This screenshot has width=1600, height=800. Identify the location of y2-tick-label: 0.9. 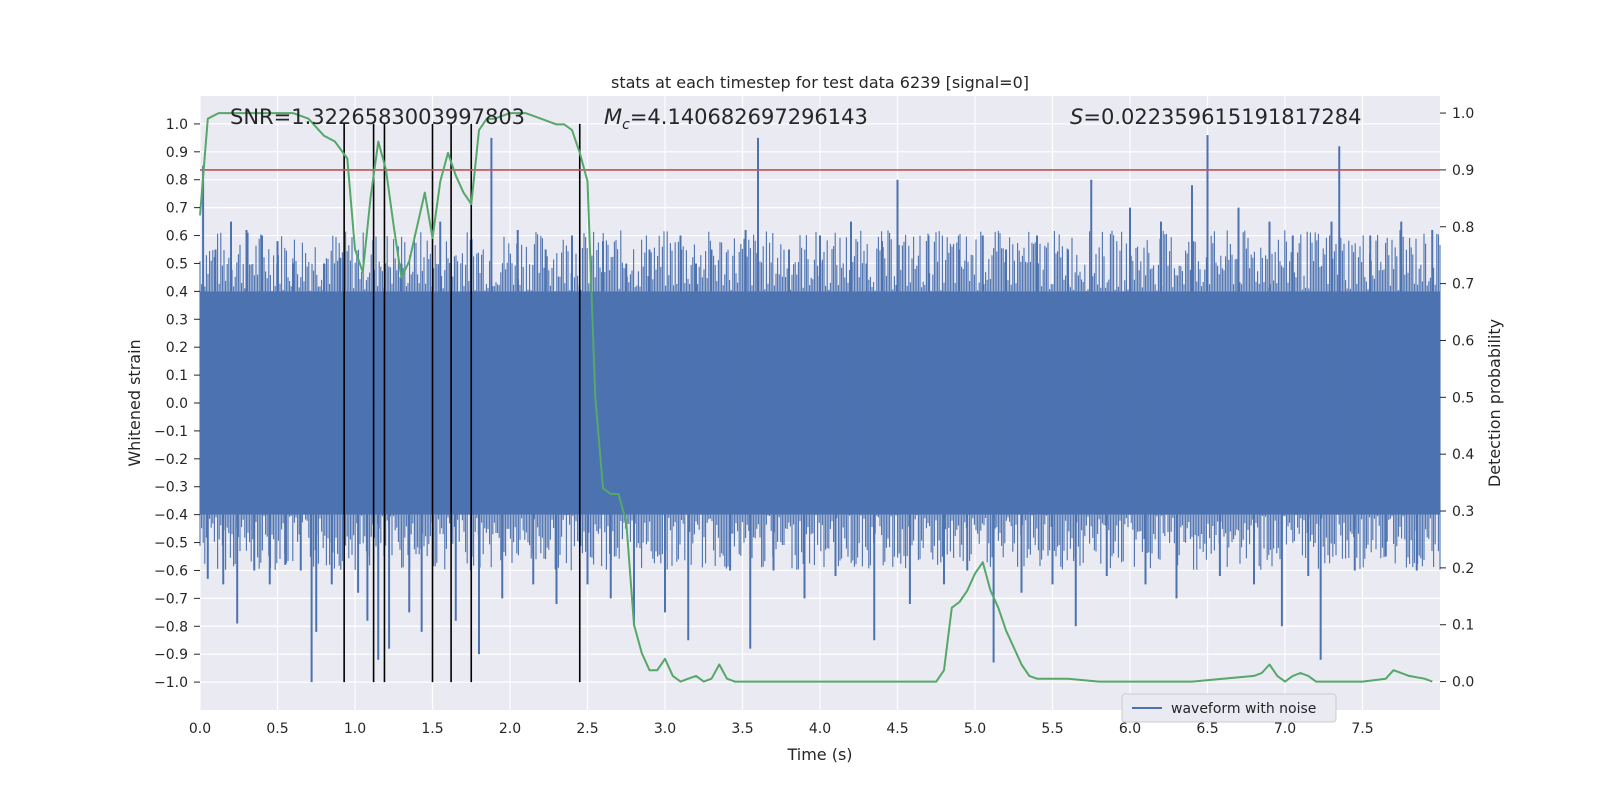
(1463, 171).